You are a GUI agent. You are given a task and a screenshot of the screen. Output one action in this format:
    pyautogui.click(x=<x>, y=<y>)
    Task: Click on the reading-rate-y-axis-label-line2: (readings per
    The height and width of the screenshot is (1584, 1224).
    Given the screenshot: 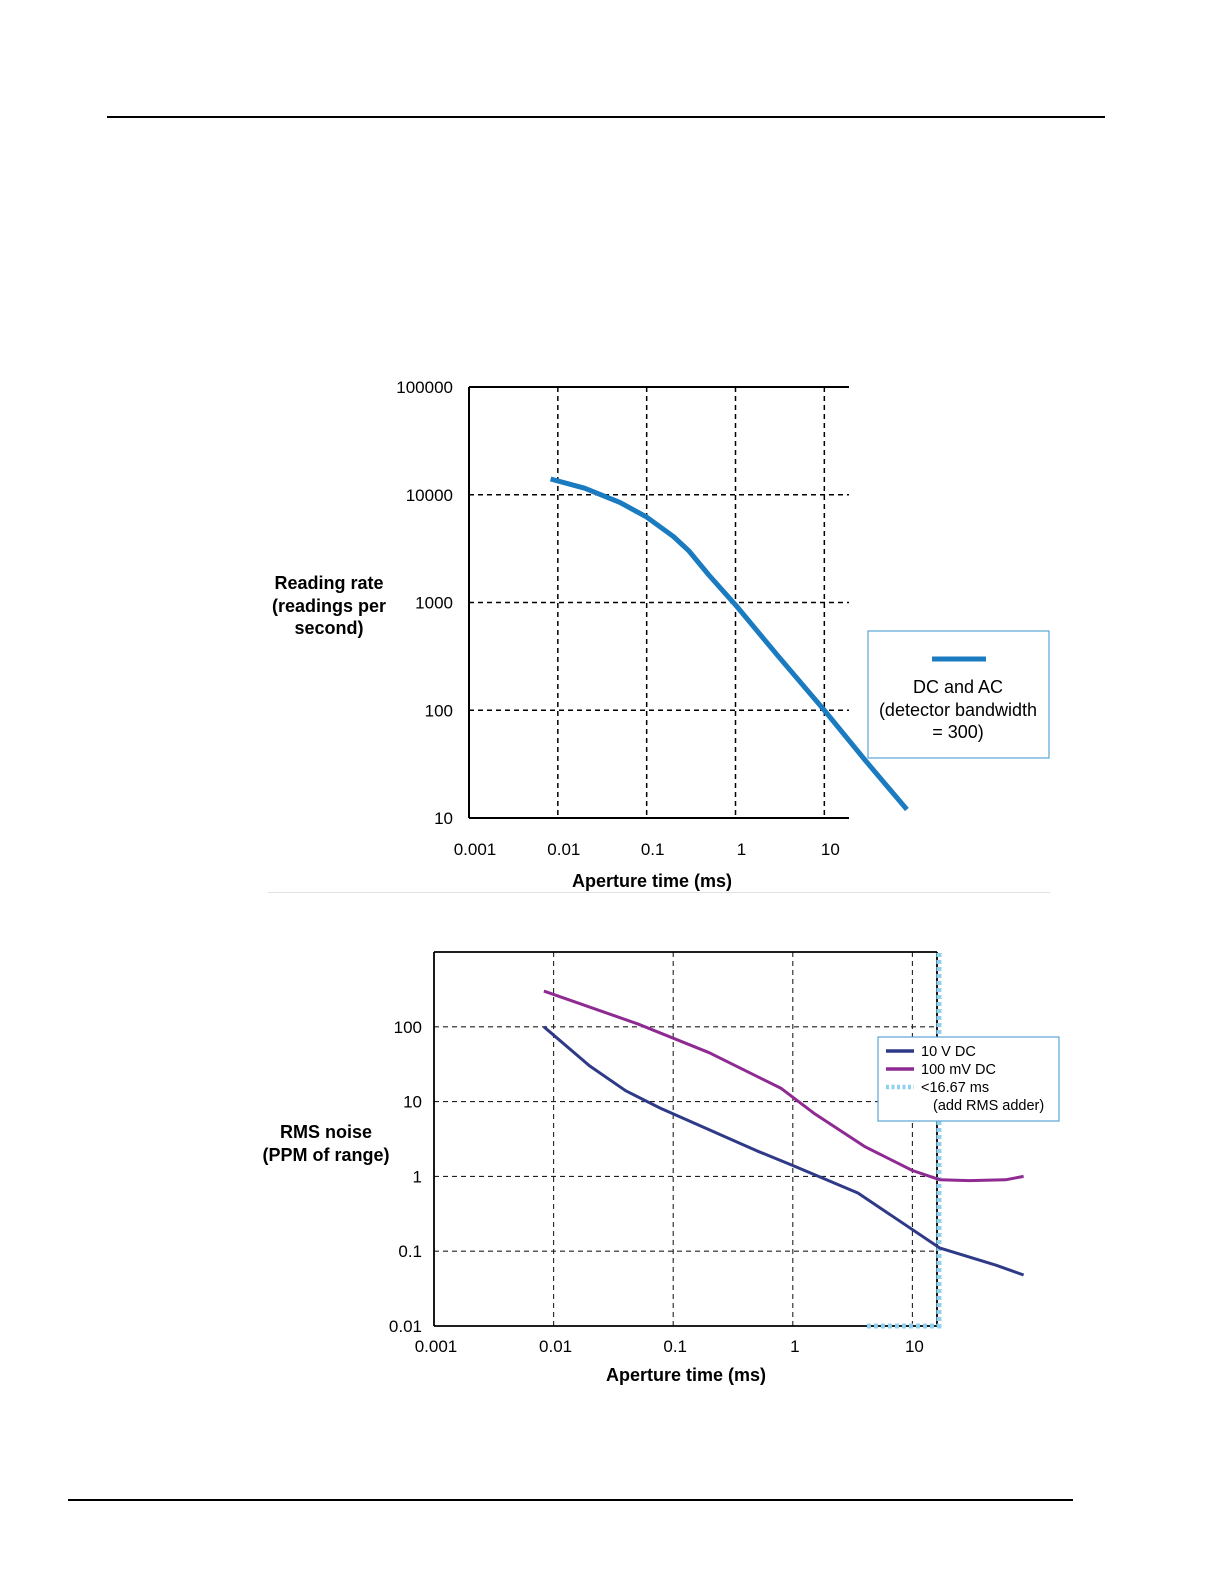 What is the action you would take?
    pyautogui.click(x=329, y=606)
    